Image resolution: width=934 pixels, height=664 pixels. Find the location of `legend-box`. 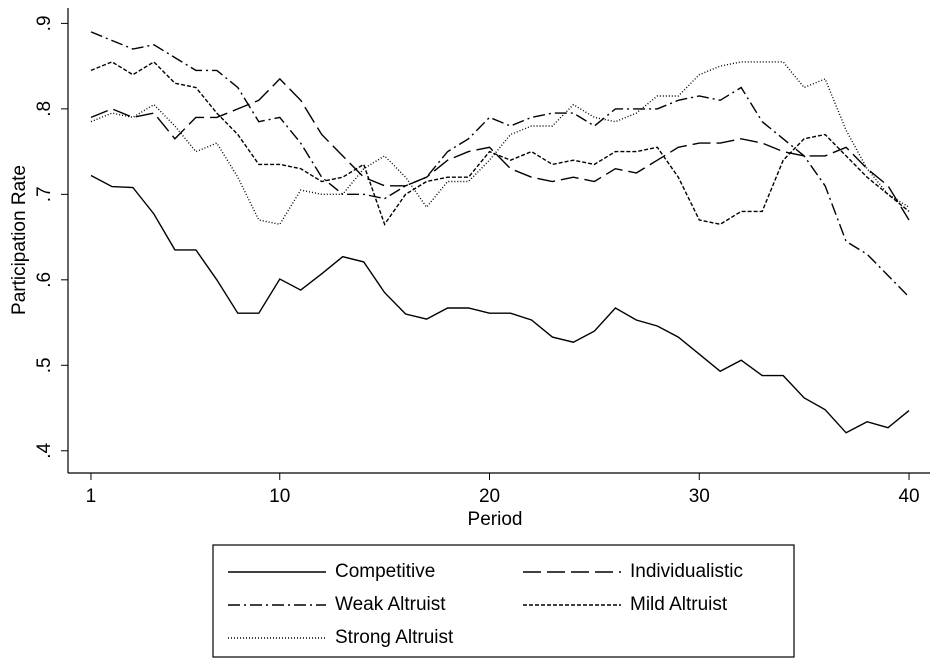

legend-box is located at coordinates (503, 601).